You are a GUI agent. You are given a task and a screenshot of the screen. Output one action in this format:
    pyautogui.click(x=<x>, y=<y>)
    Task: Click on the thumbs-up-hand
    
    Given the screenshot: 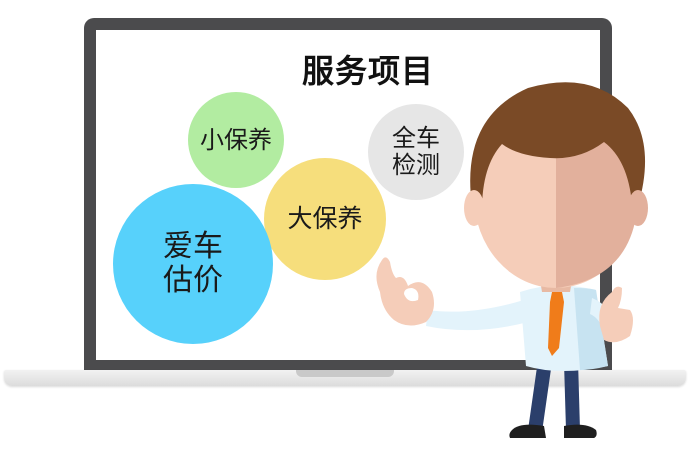 What is the action you would take?
    pyautogui.click(x=616, y=314)
    